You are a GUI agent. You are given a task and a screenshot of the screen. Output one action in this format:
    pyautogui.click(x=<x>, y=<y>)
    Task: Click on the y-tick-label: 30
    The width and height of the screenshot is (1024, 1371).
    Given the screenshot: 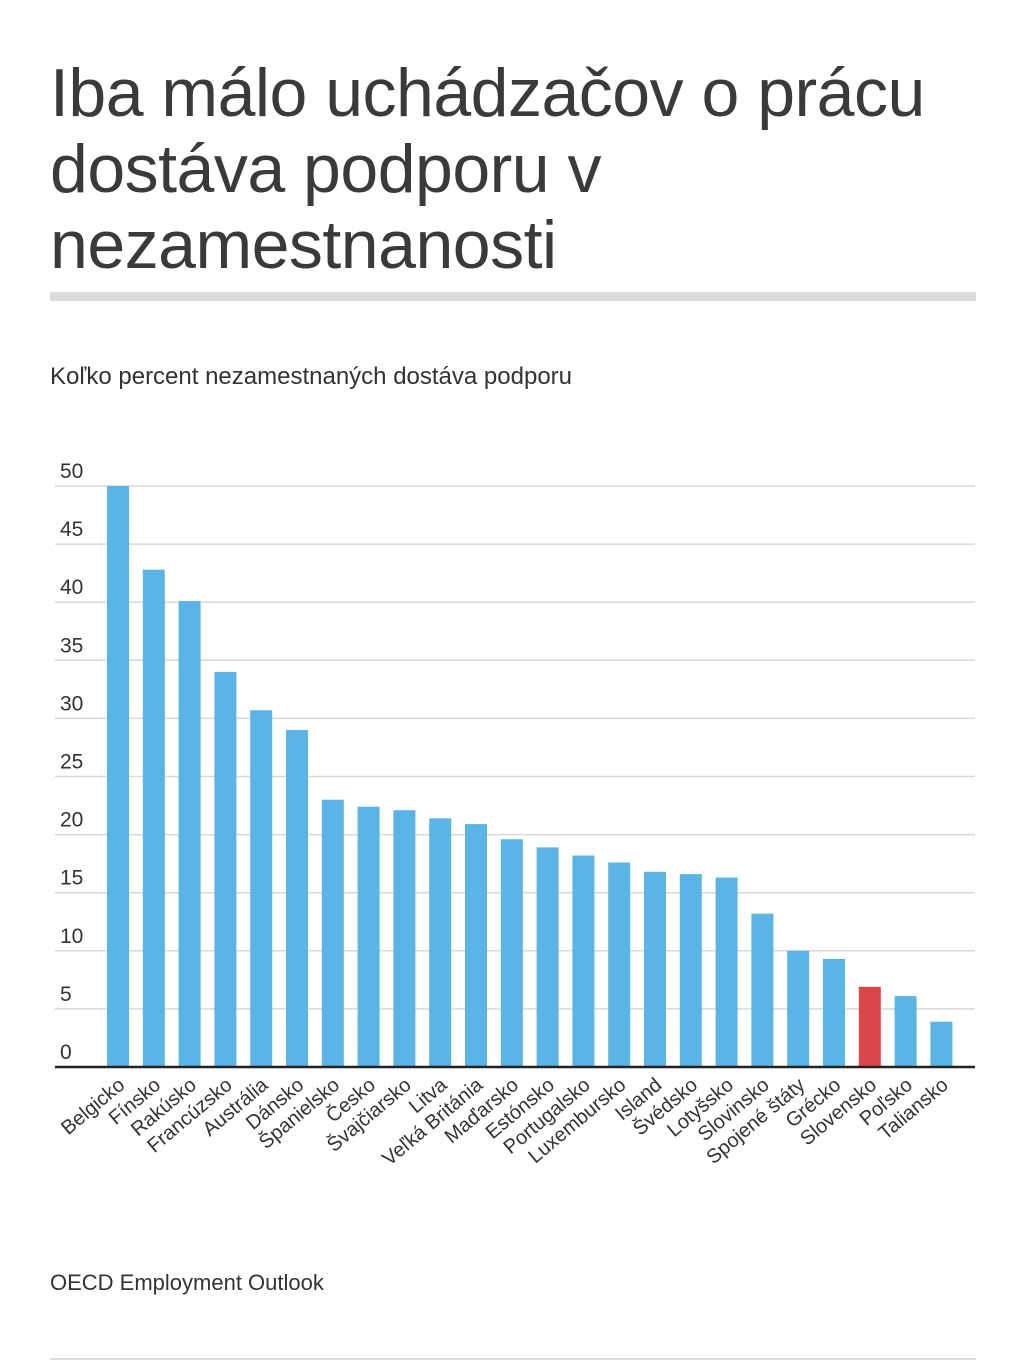 What is the action you would take?
    pyautogui.click(x=71, y=703)
    